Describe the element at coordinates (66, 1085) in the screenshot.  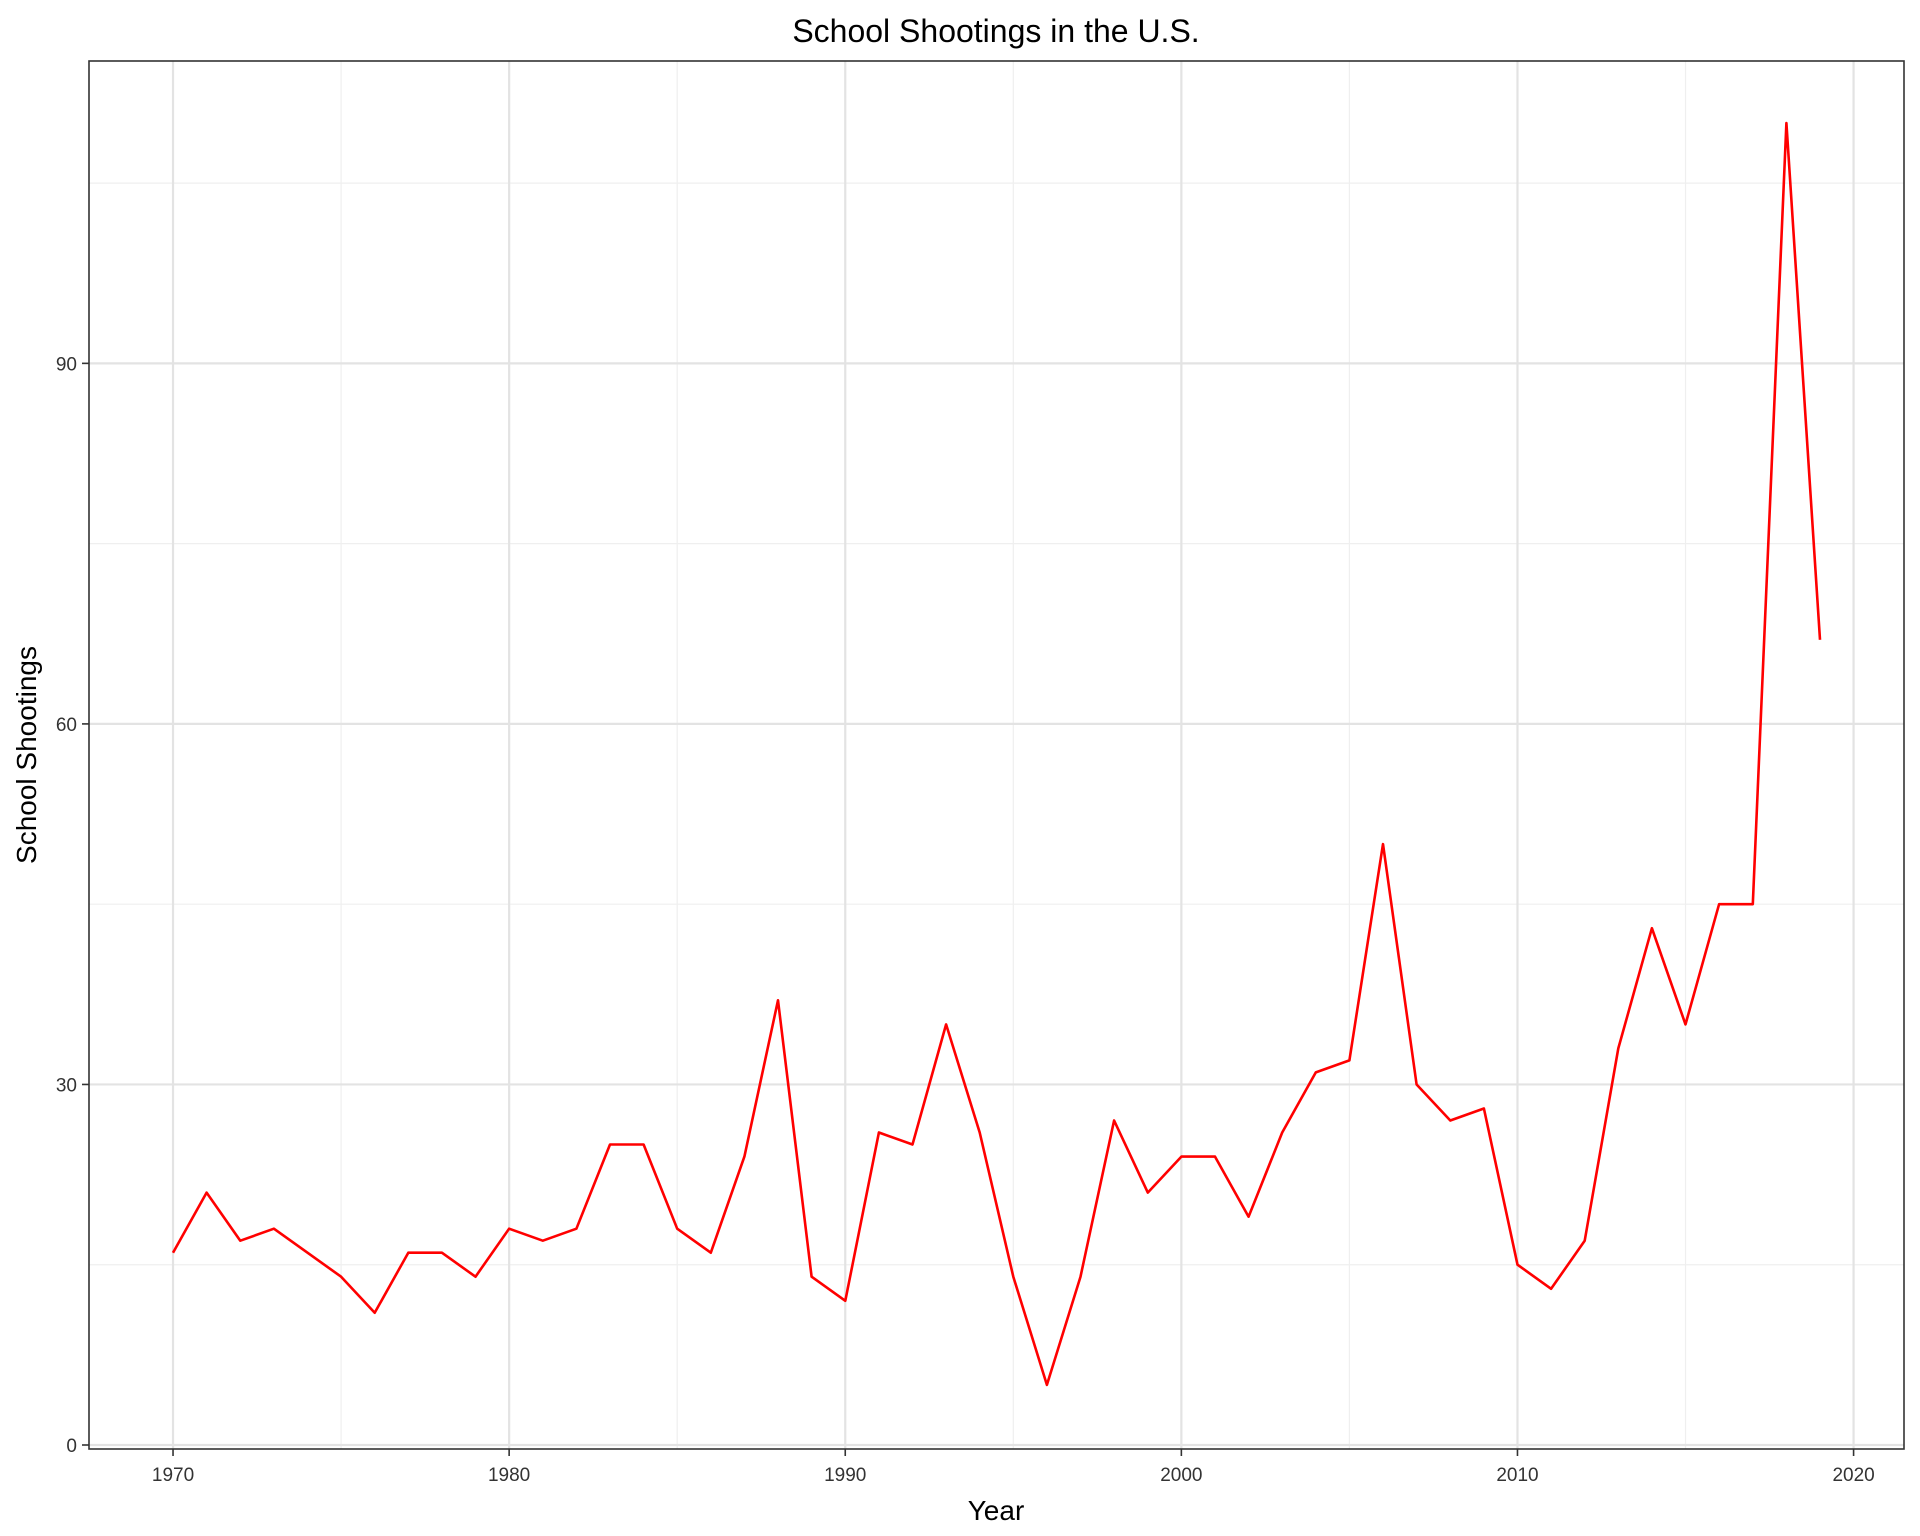
I see `y-tick-label: 30` at that location.